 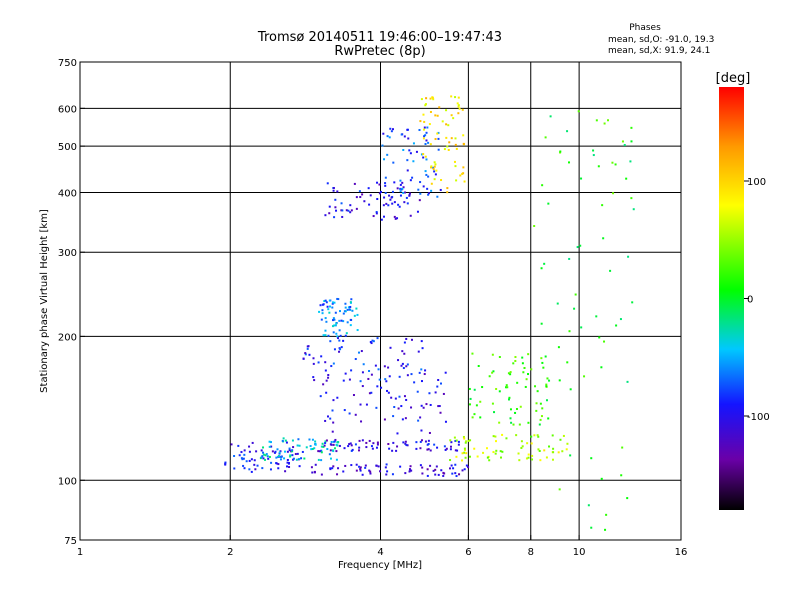 What do you see at coordinates (67, 193) in the screenshot?
I see `y-tick-label: 400` at bounding box center [67, 193].